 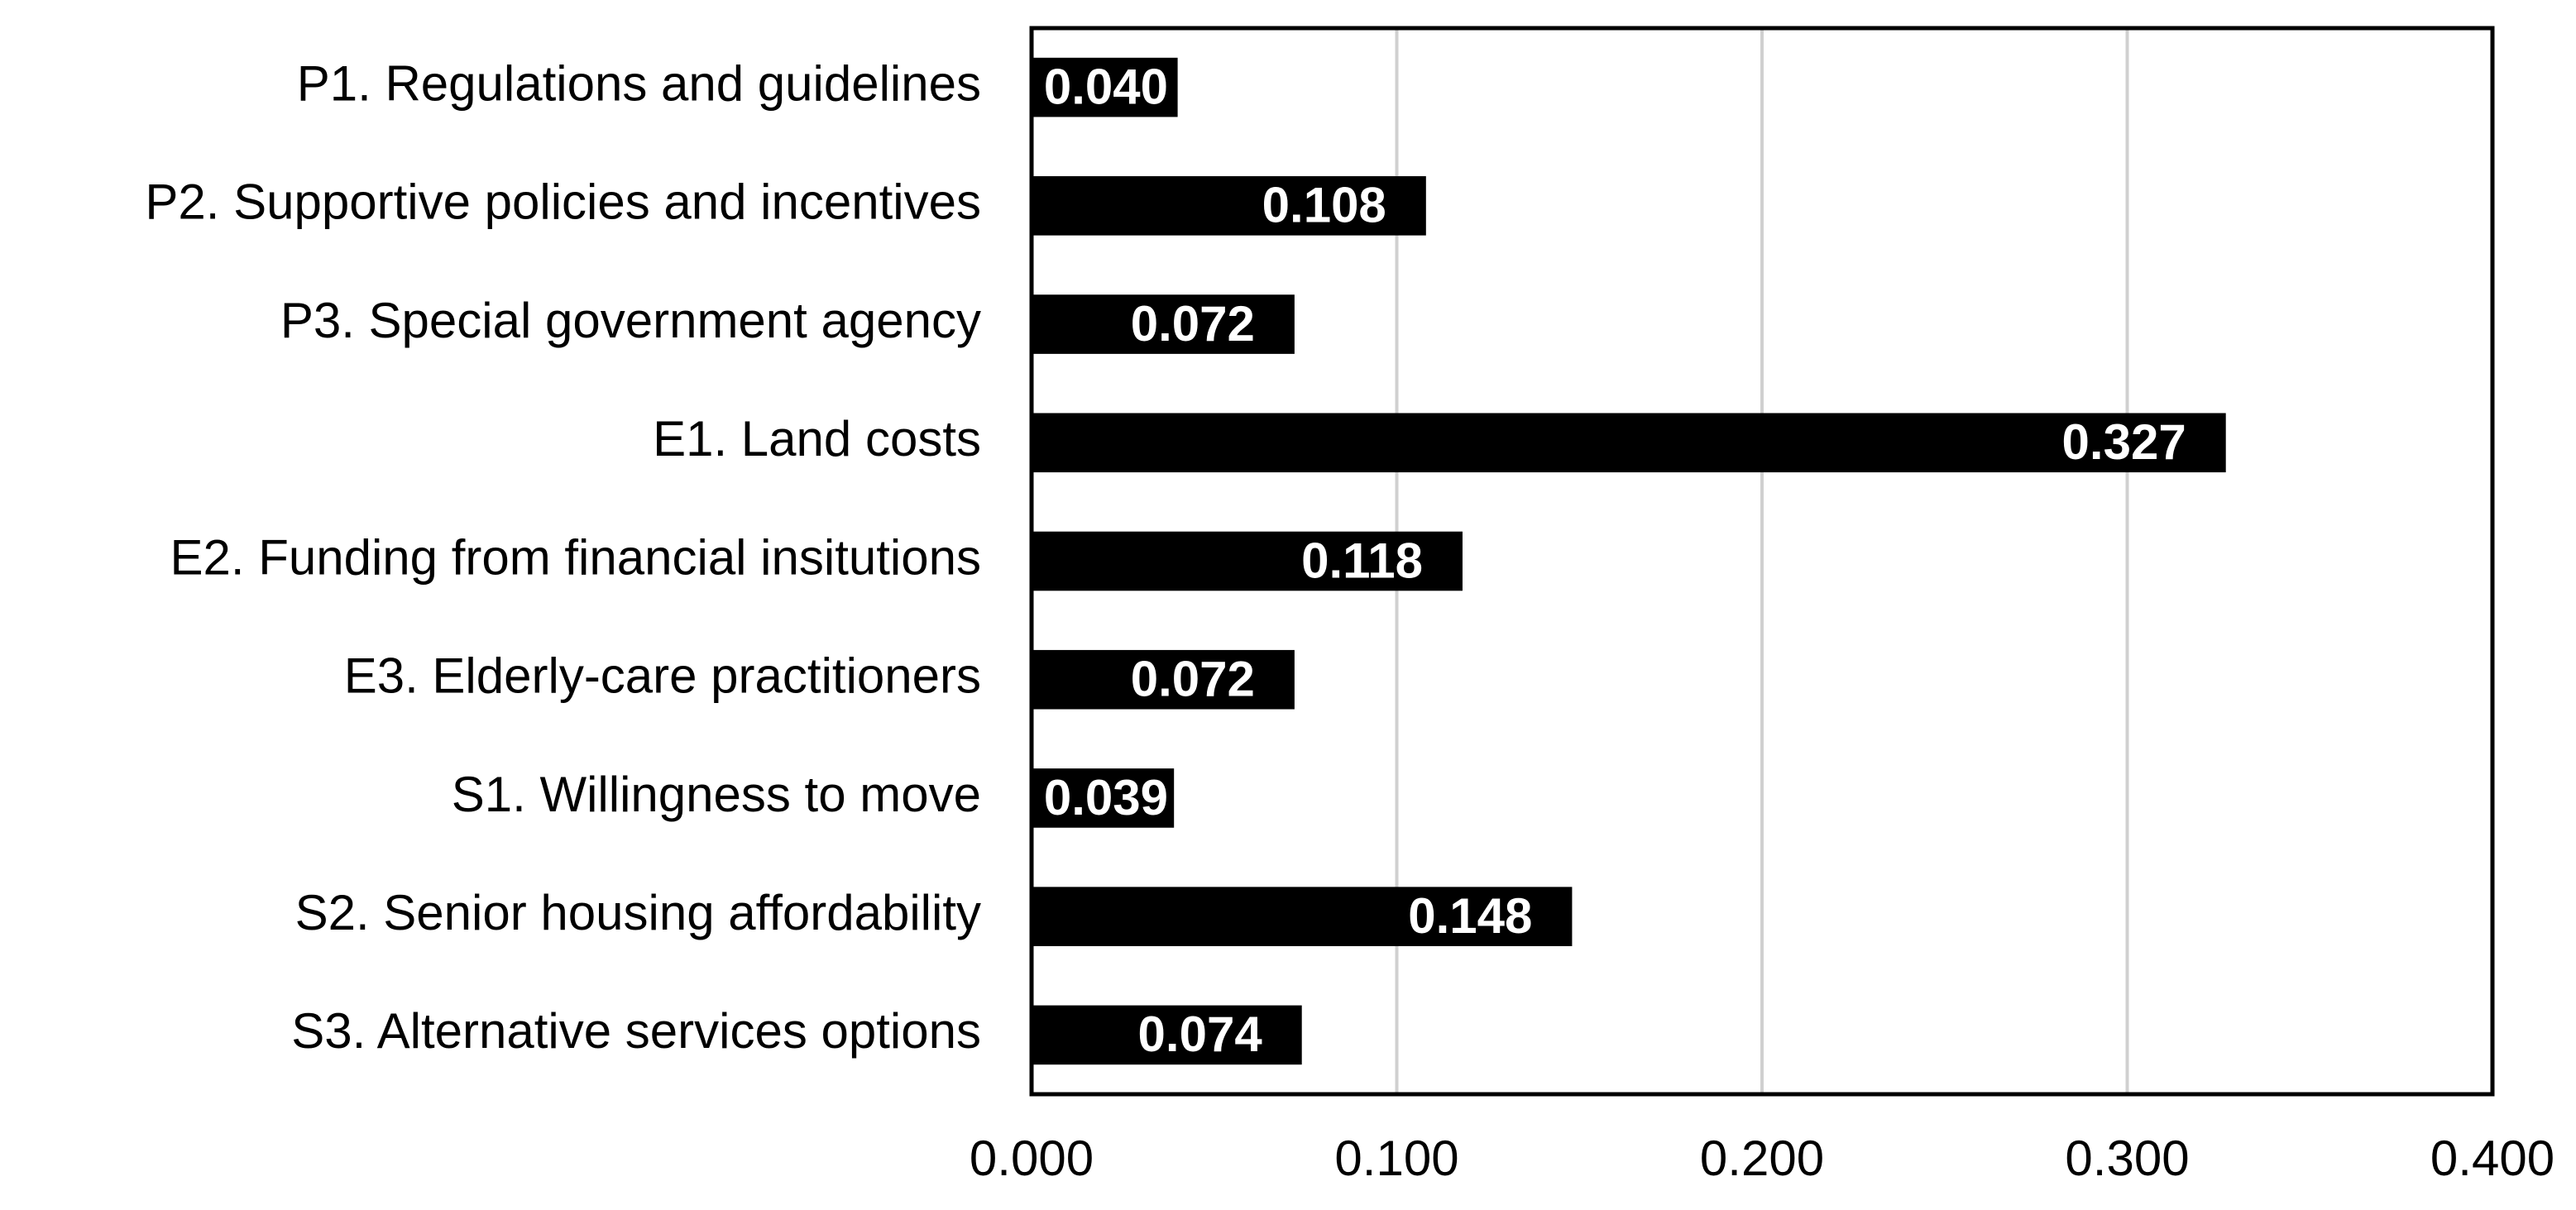 I want to click on x-tick-label: 0.000, so click(x=1032, y=1158).